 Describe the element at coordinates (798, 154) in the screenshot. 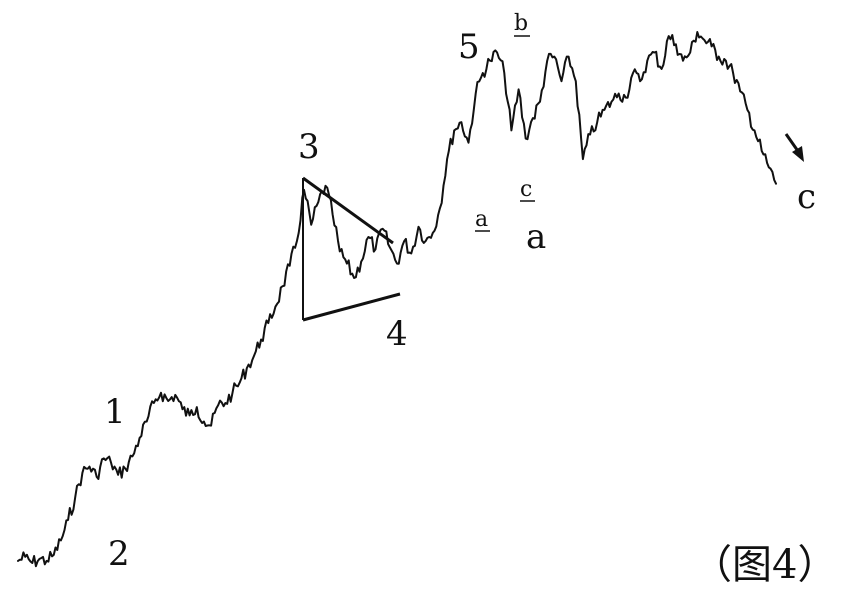

I see `down-arrow-head` at that location.